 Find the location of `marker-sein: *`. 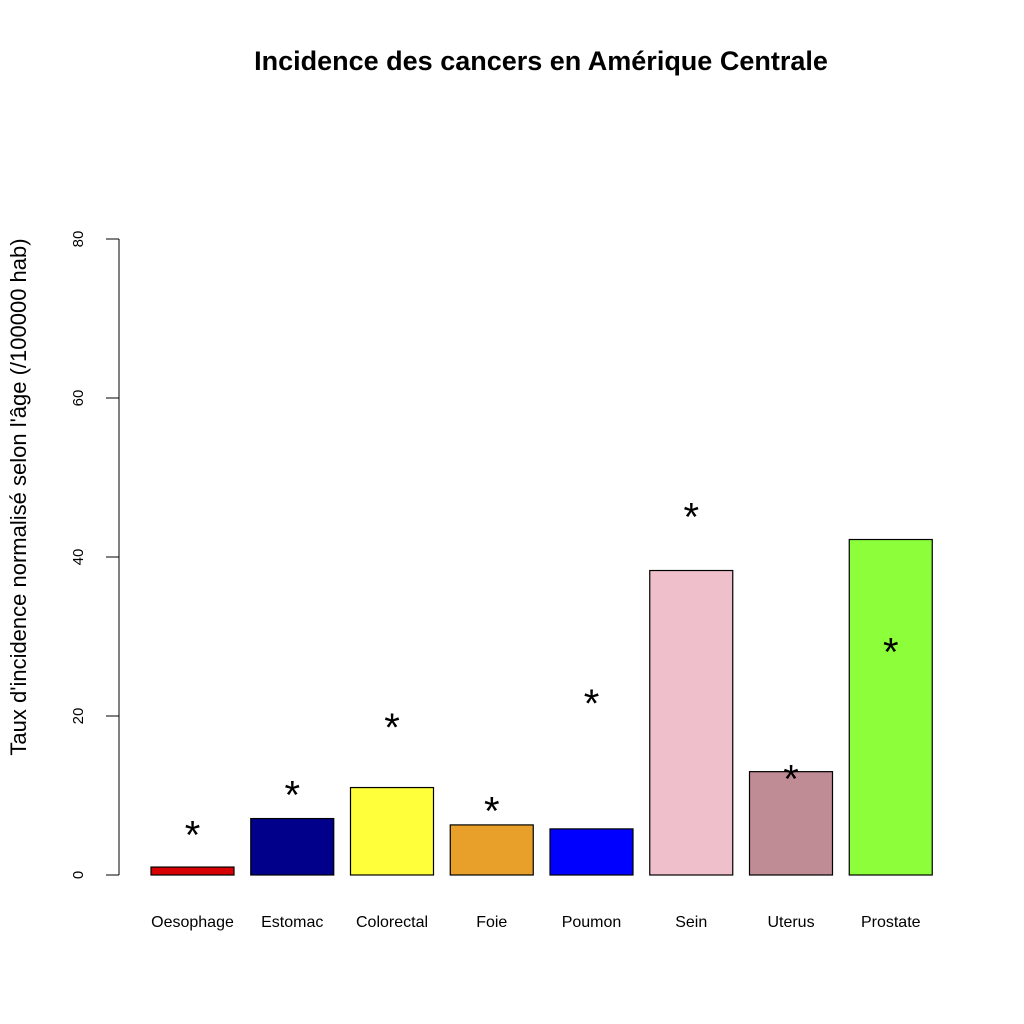

marker-sein: * is located at coordinates (691, 517).